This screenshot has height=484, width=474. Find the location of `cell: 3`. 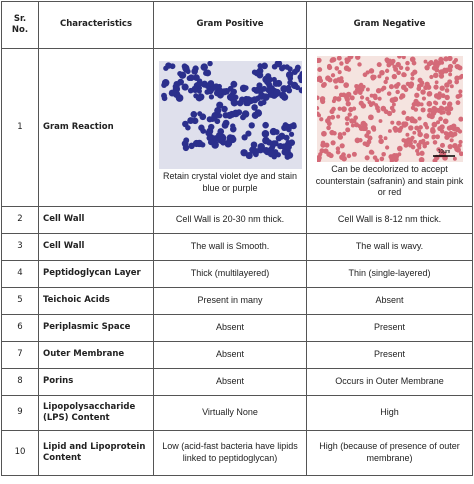

cell: 3 is located at coordinates (20, 247).